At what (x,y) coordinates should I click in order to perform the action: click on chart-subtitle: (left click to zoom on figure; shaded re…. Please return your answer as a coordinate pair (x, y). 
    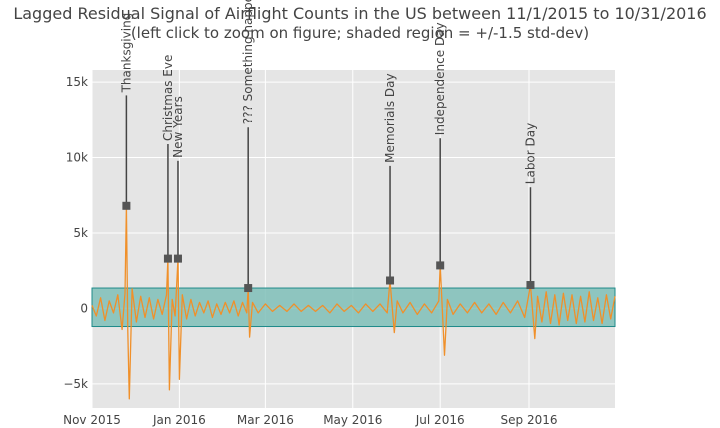
    Looking at the image, I should click on (360, 33).